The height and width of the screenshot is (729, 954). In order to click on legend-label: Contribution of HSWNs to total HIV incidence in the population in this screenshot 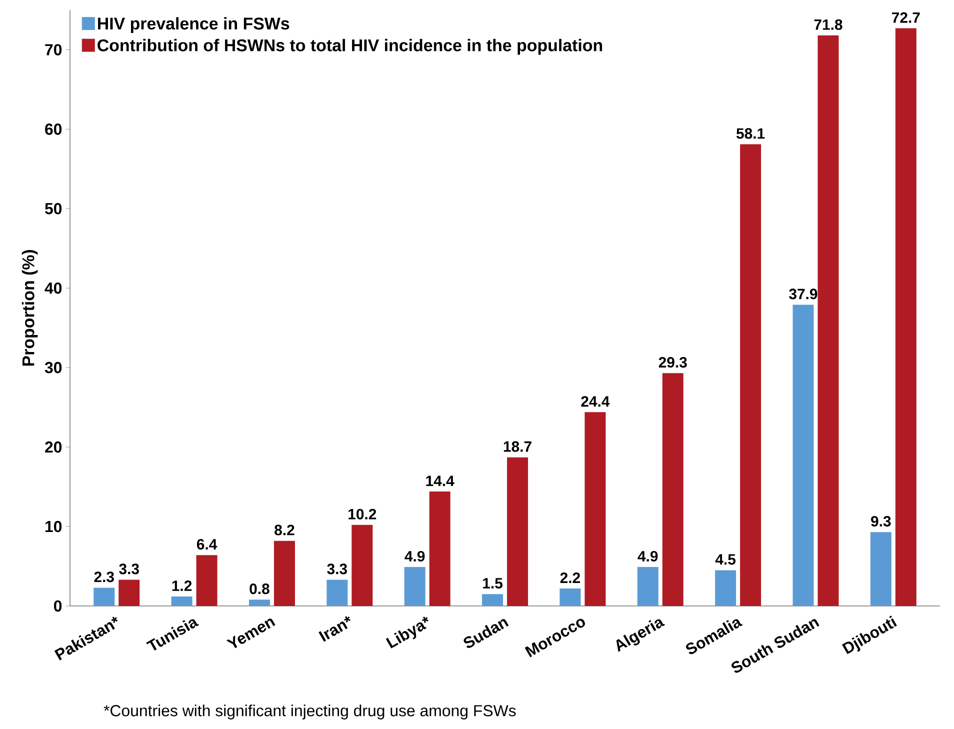, I will do `click(350, 46)`.